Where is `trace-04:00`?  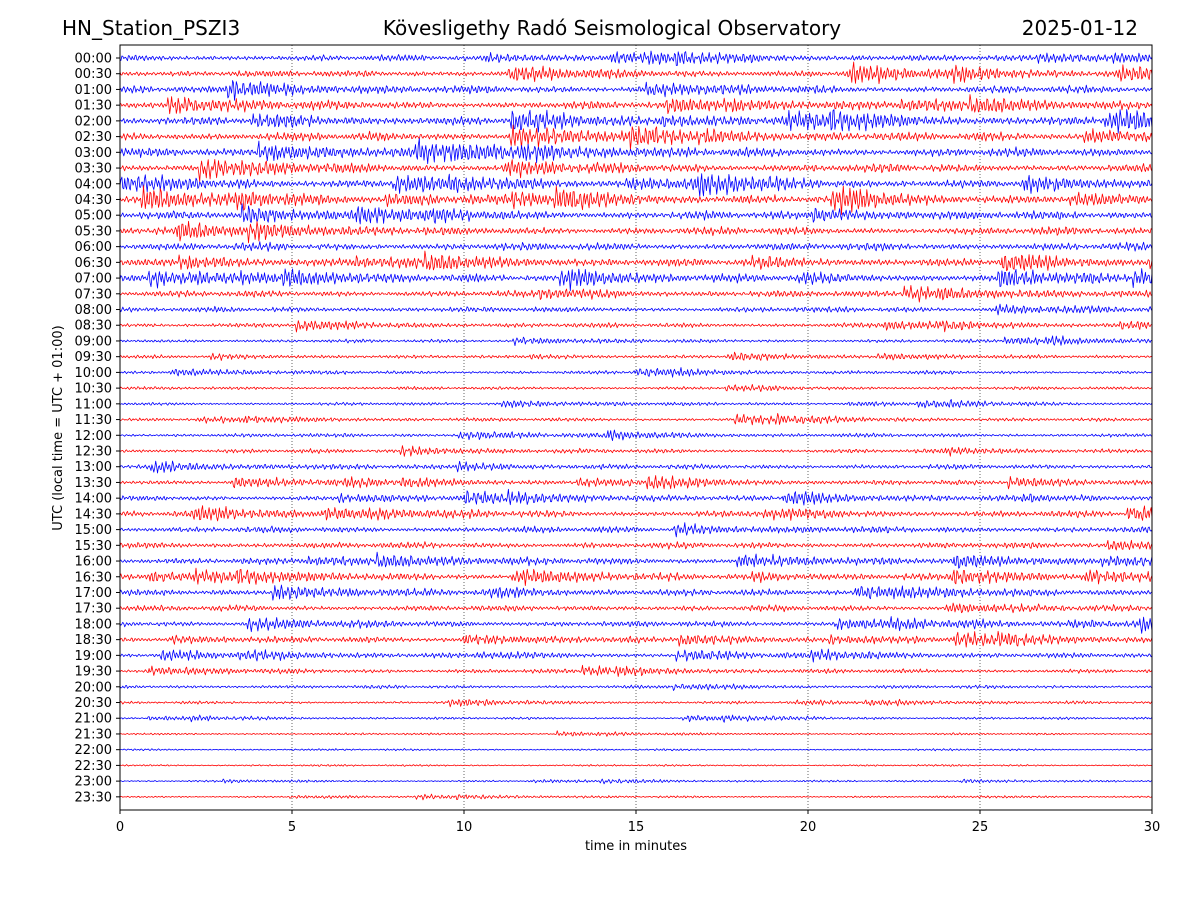 trace-04:00 is located at coordinates (636, 185).